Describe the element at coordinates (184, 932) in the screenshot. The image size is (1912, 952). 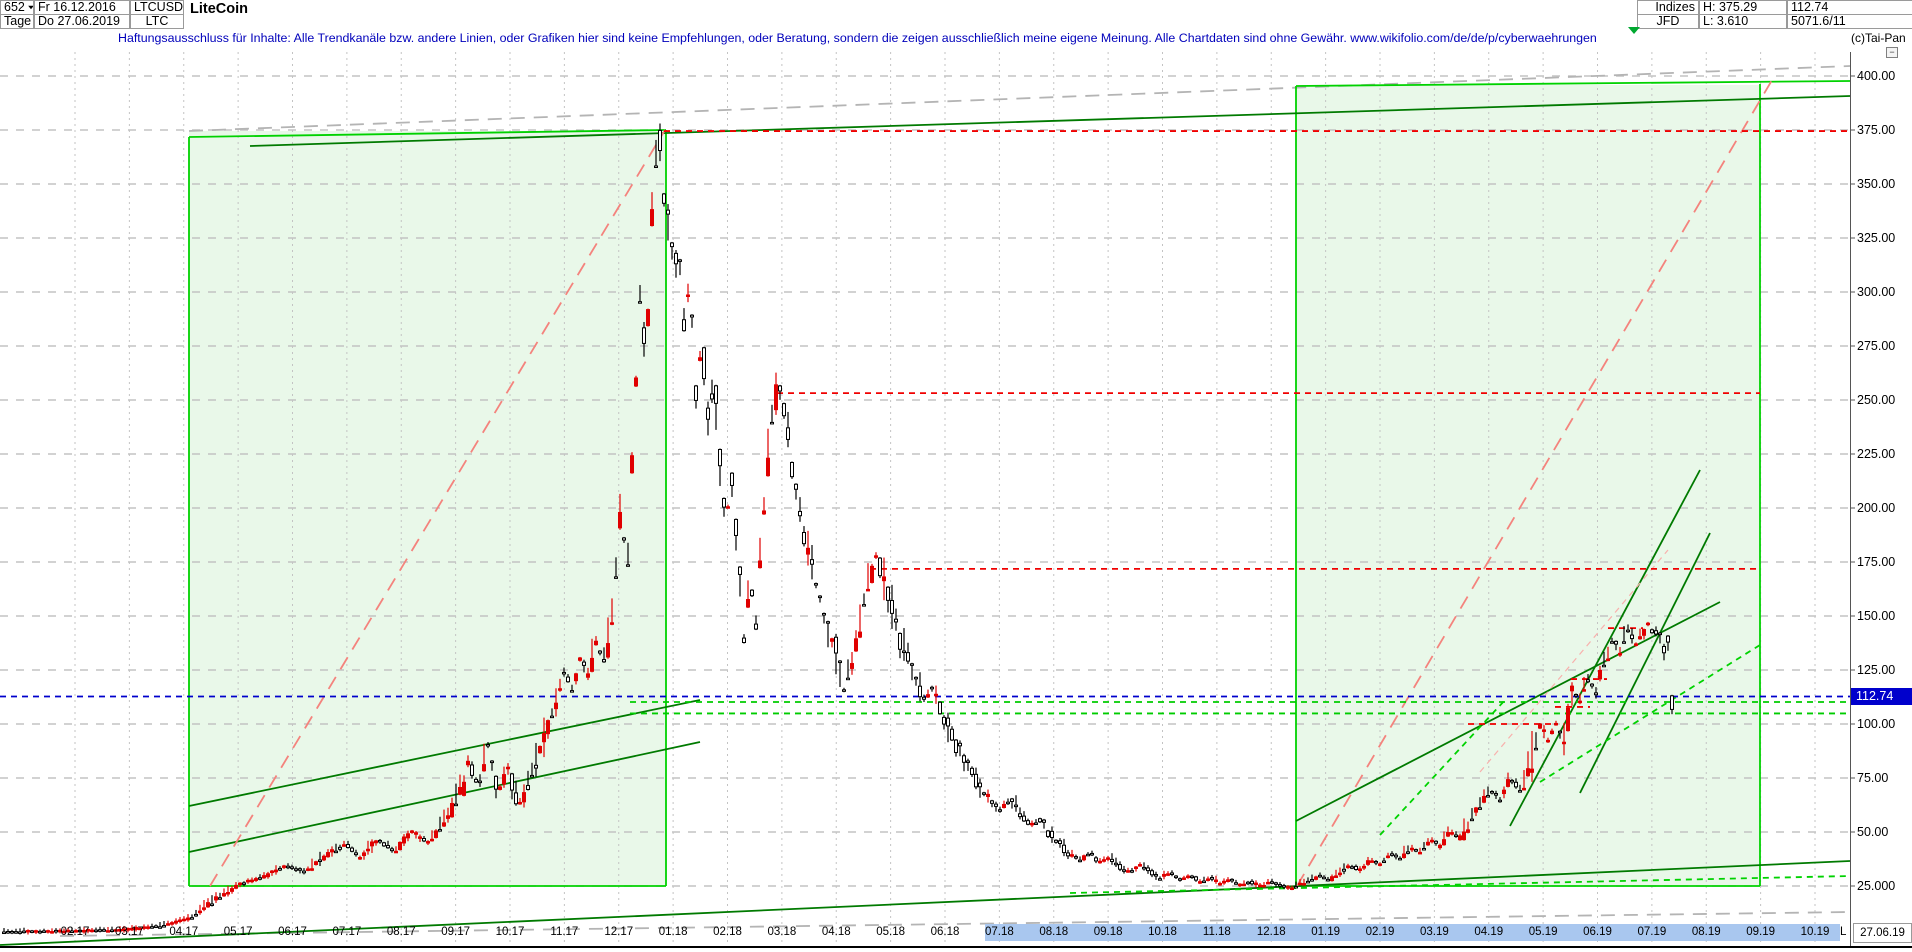
I see `x-axis-label: 04.17` at that location.